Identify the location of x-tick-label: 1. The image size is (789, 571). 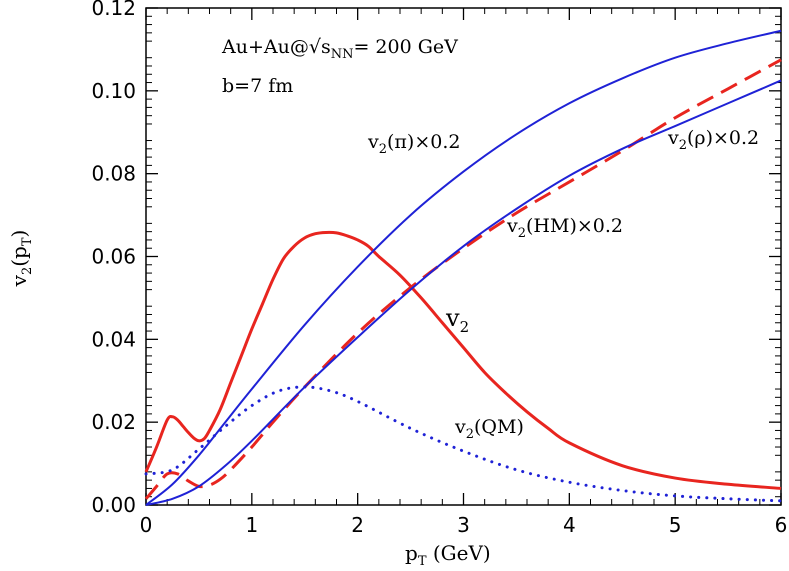
(251, 525).